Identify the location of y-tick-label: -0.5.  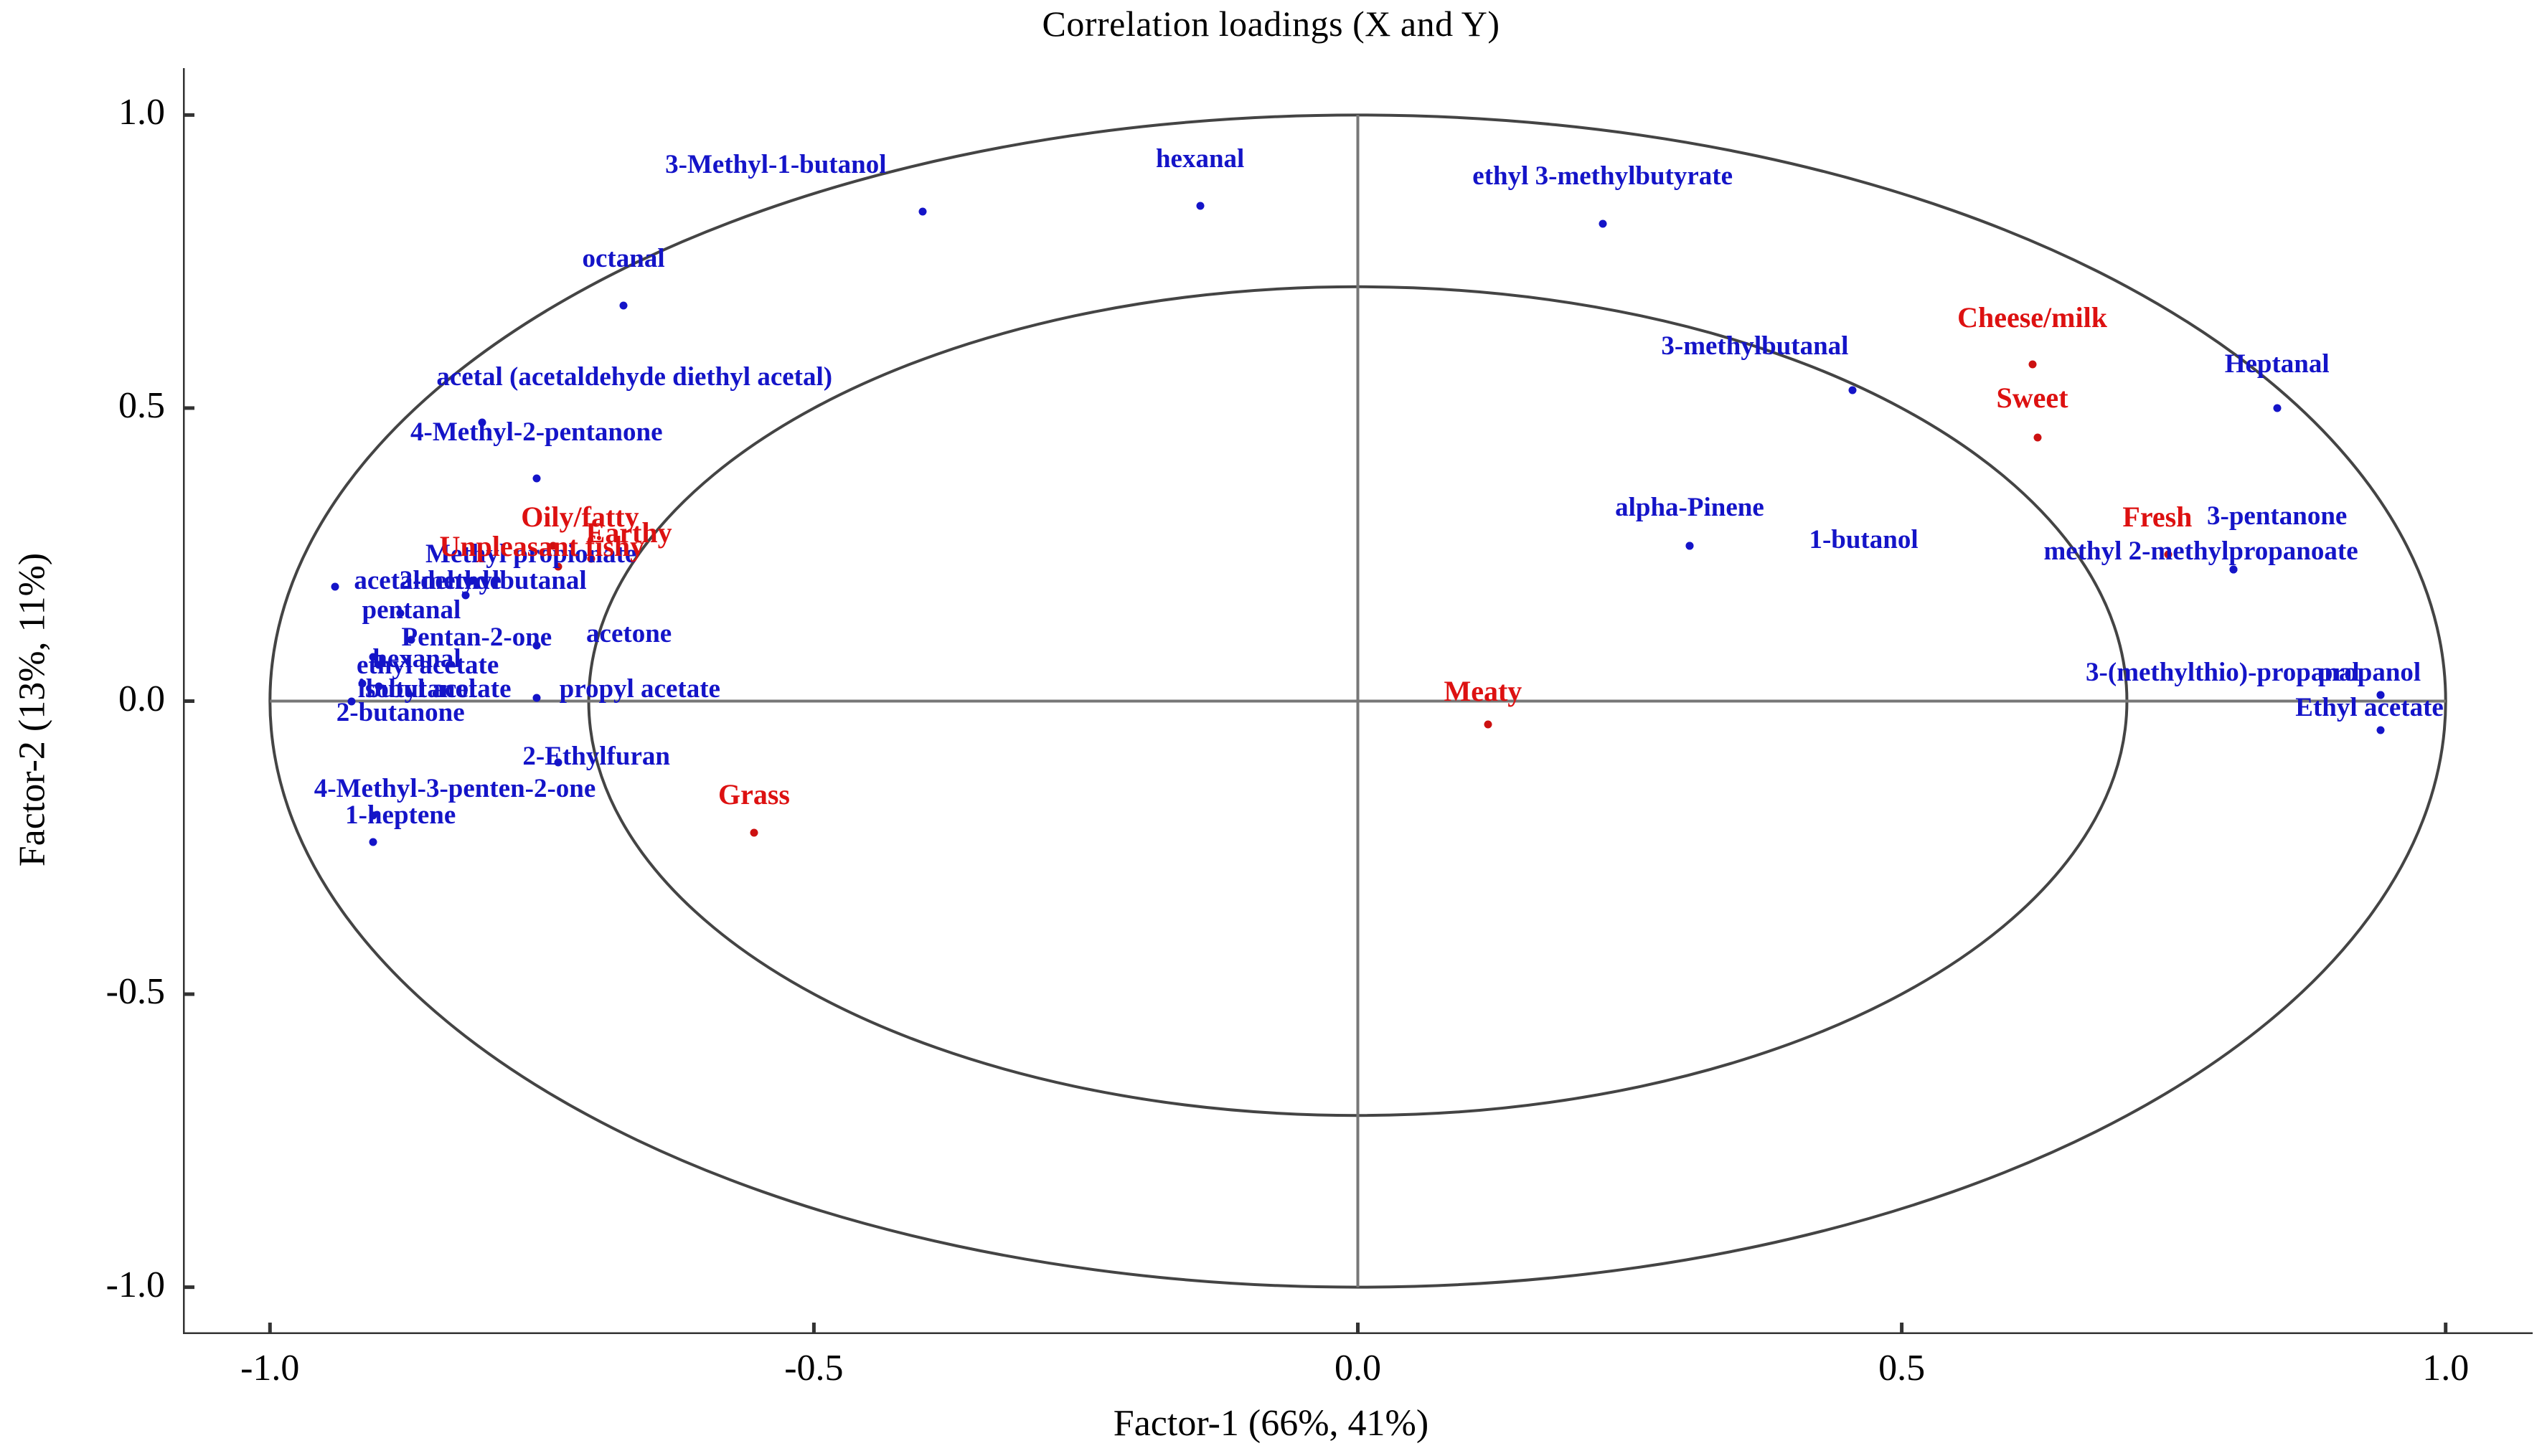
(135, 992).